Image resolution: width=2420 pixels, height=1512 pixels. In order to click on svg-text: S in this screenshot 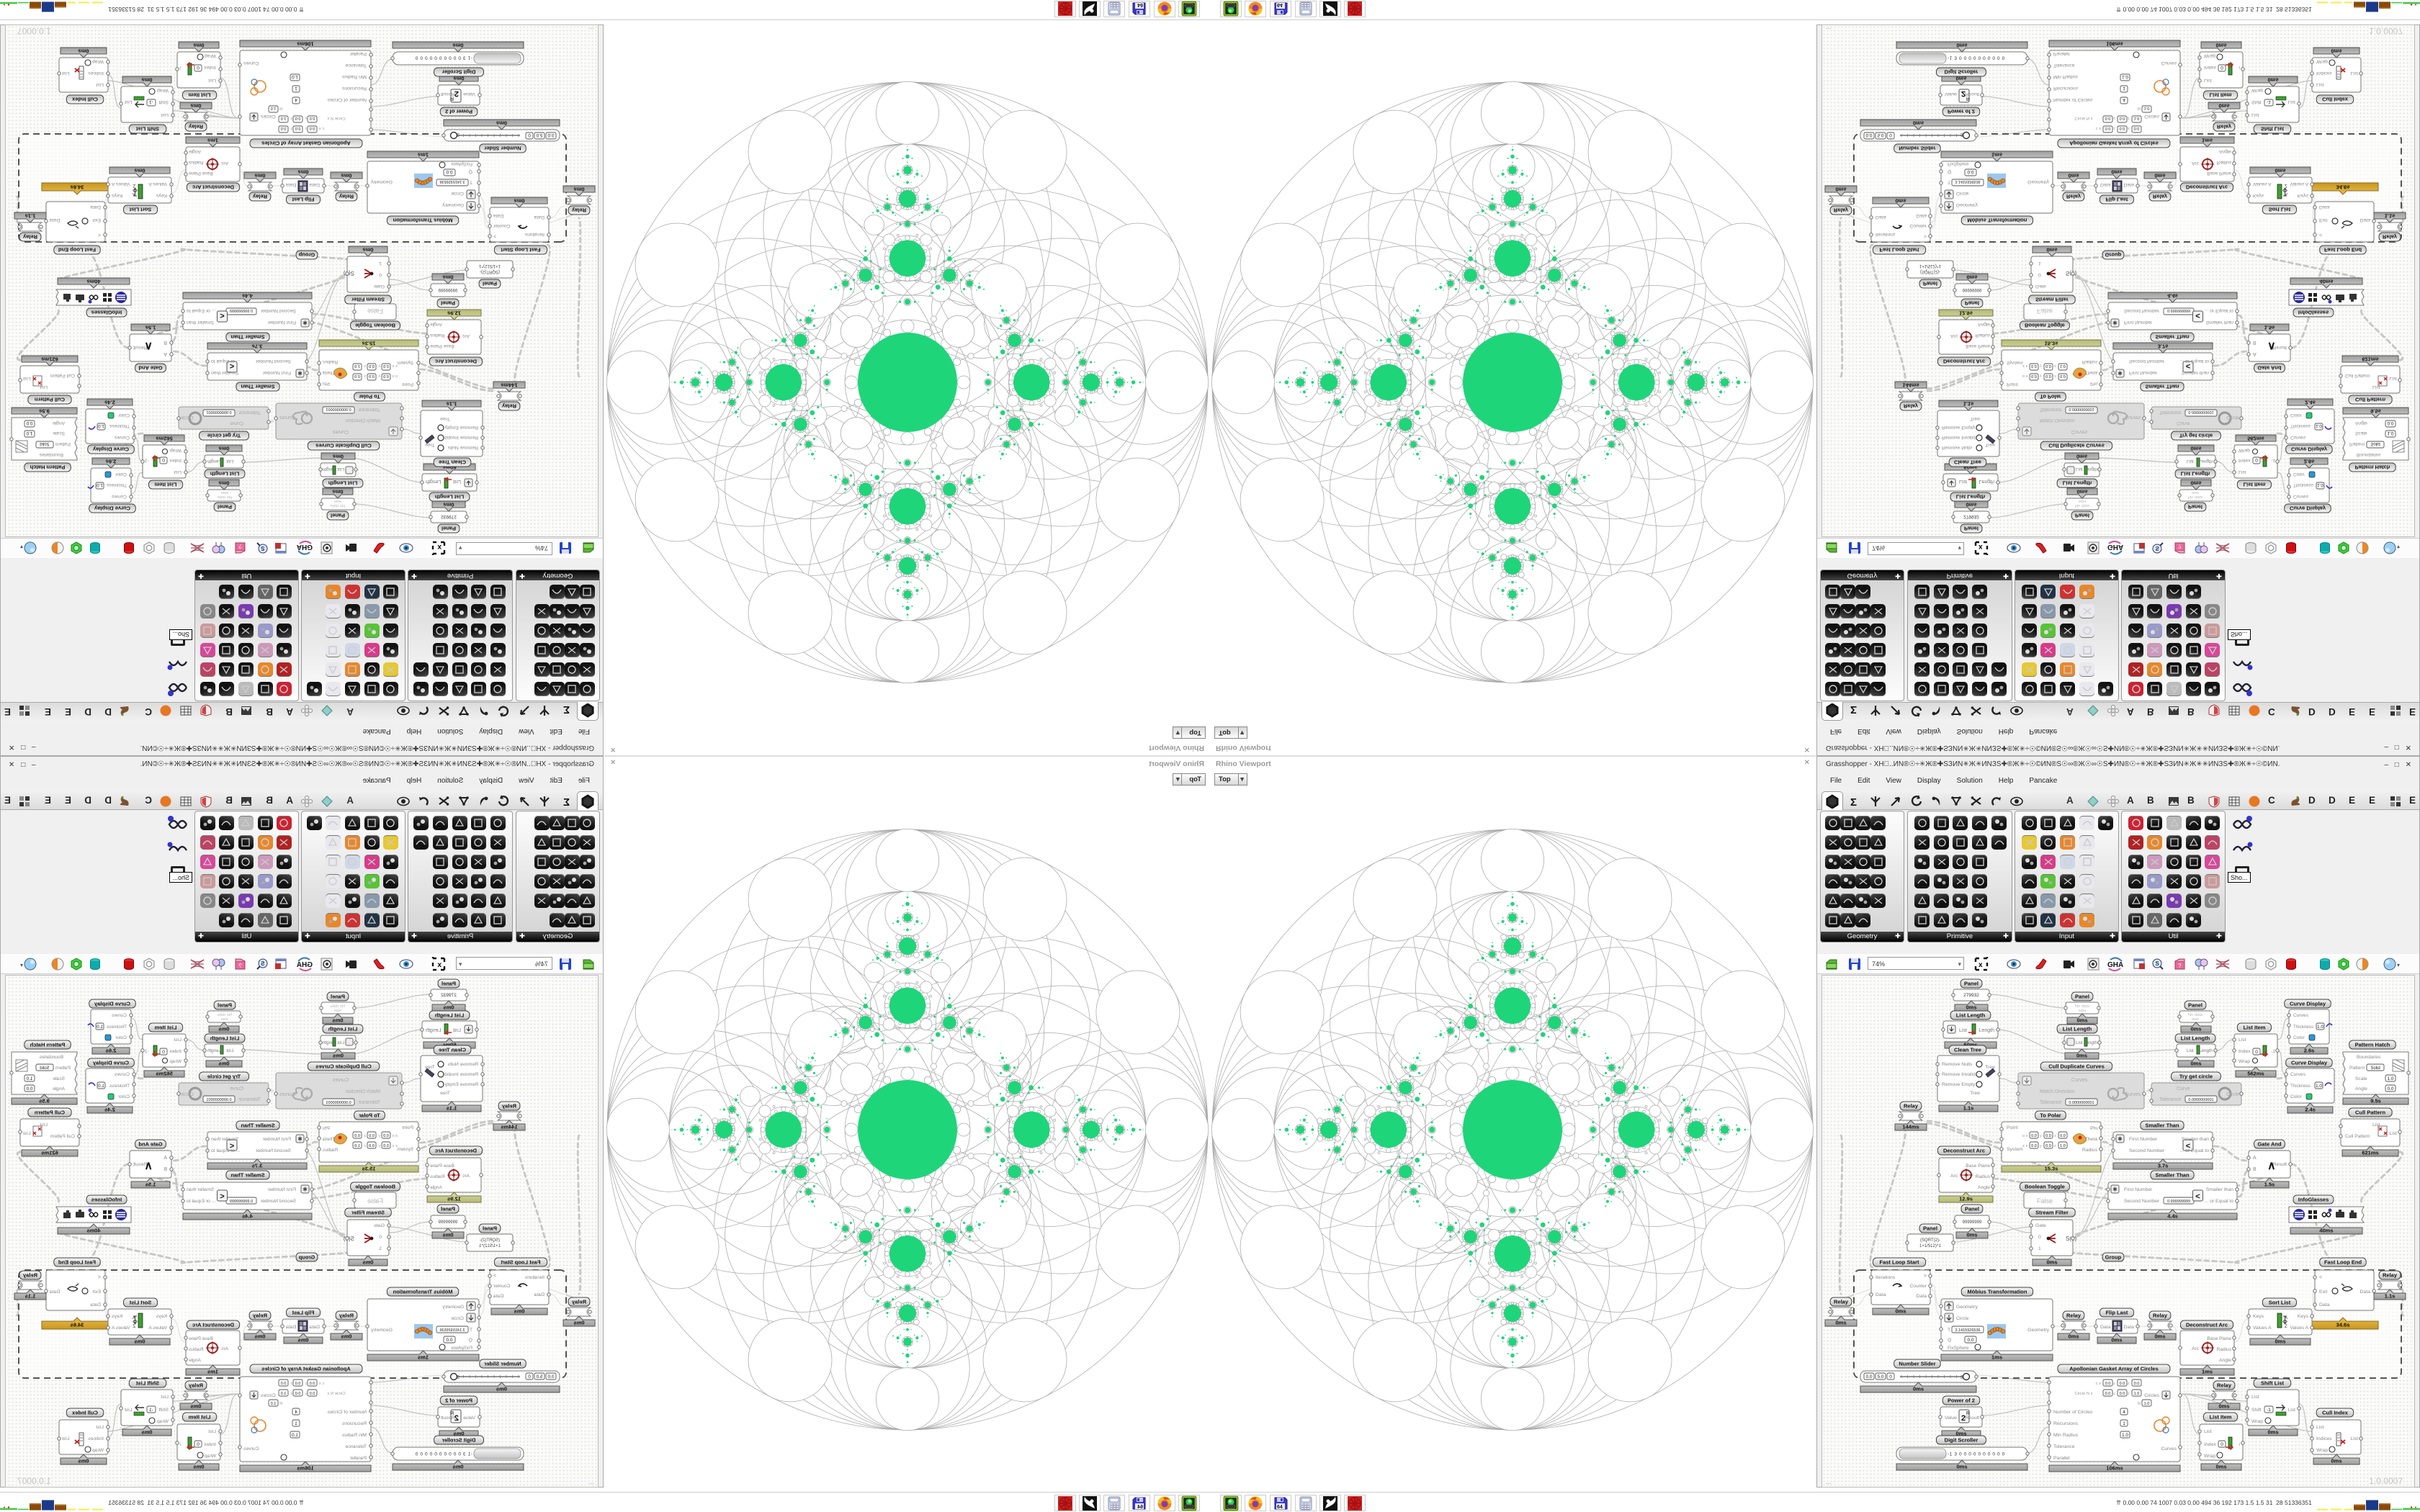, I will do `click(2158, 548)`.